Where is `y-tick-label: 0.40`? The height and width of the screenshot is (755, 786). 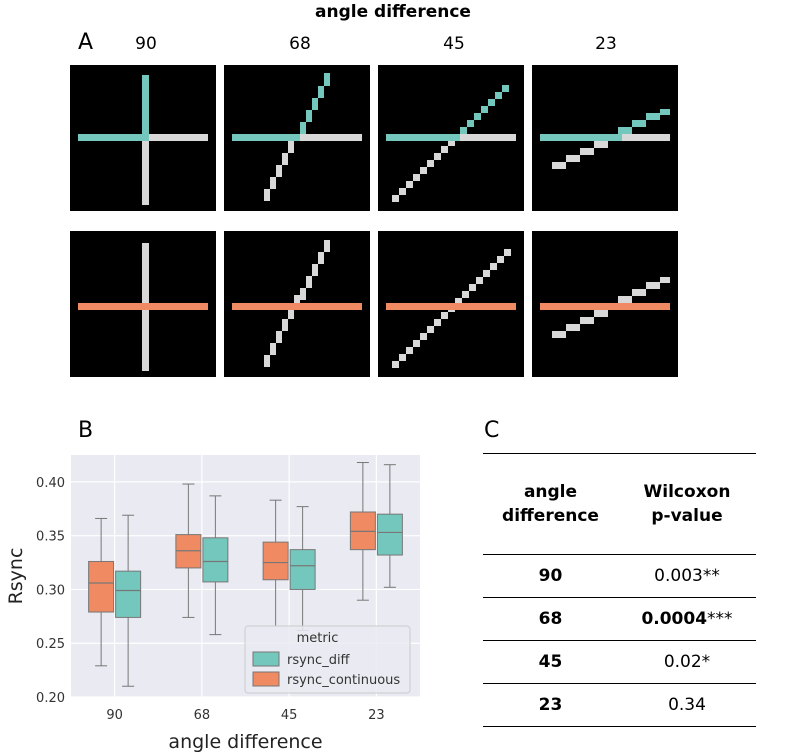
y-tick-label: 0.40 is located at coordinates (50, 483).